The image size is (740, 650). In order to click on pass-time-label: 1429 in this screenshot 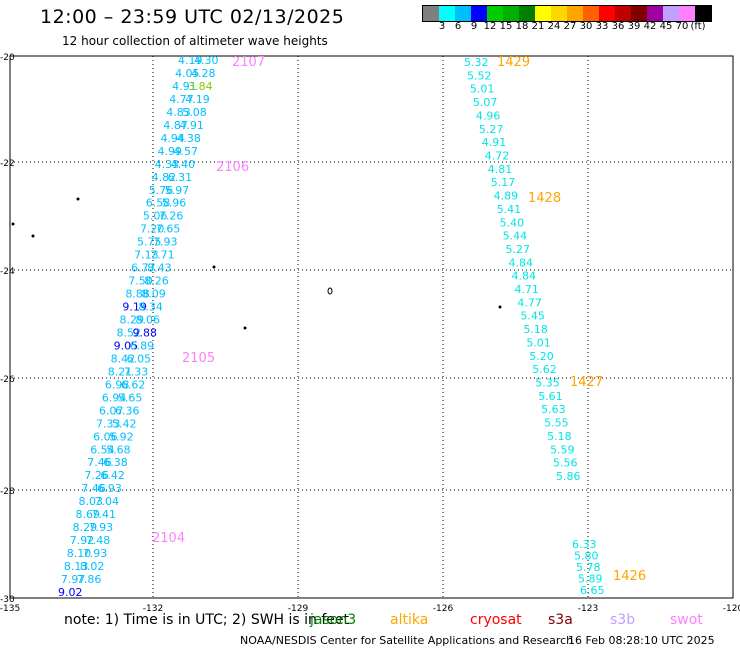, I will do `click(513, 62)`.